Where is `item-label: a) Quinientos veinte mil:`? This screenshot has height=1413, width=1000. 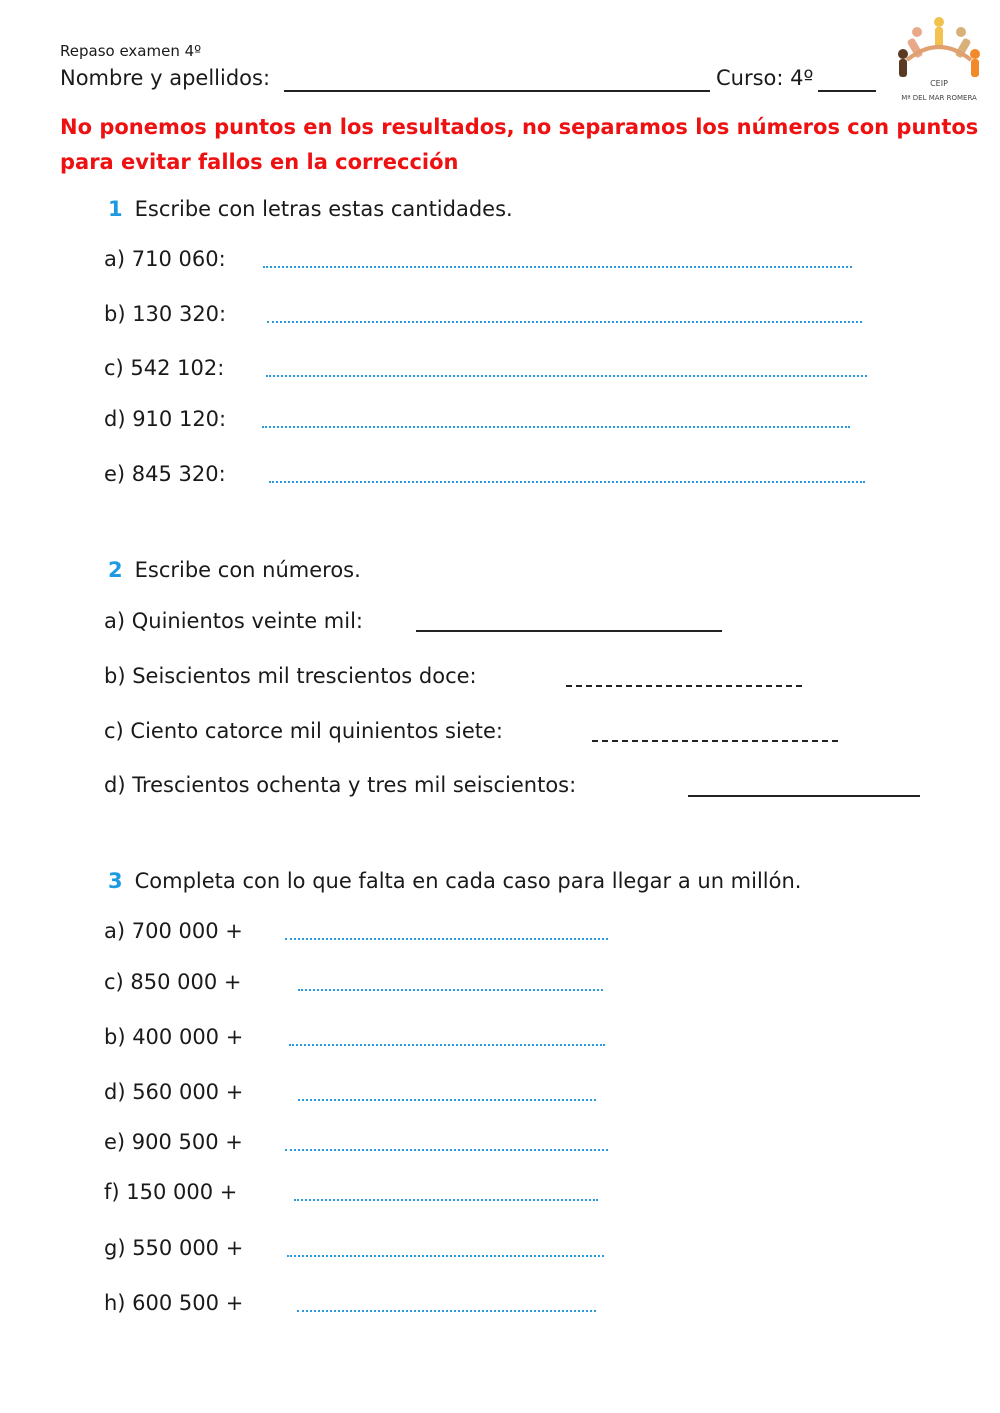 item-label: a) Quinientos veinte mil: is located at coordinates (234, 621).